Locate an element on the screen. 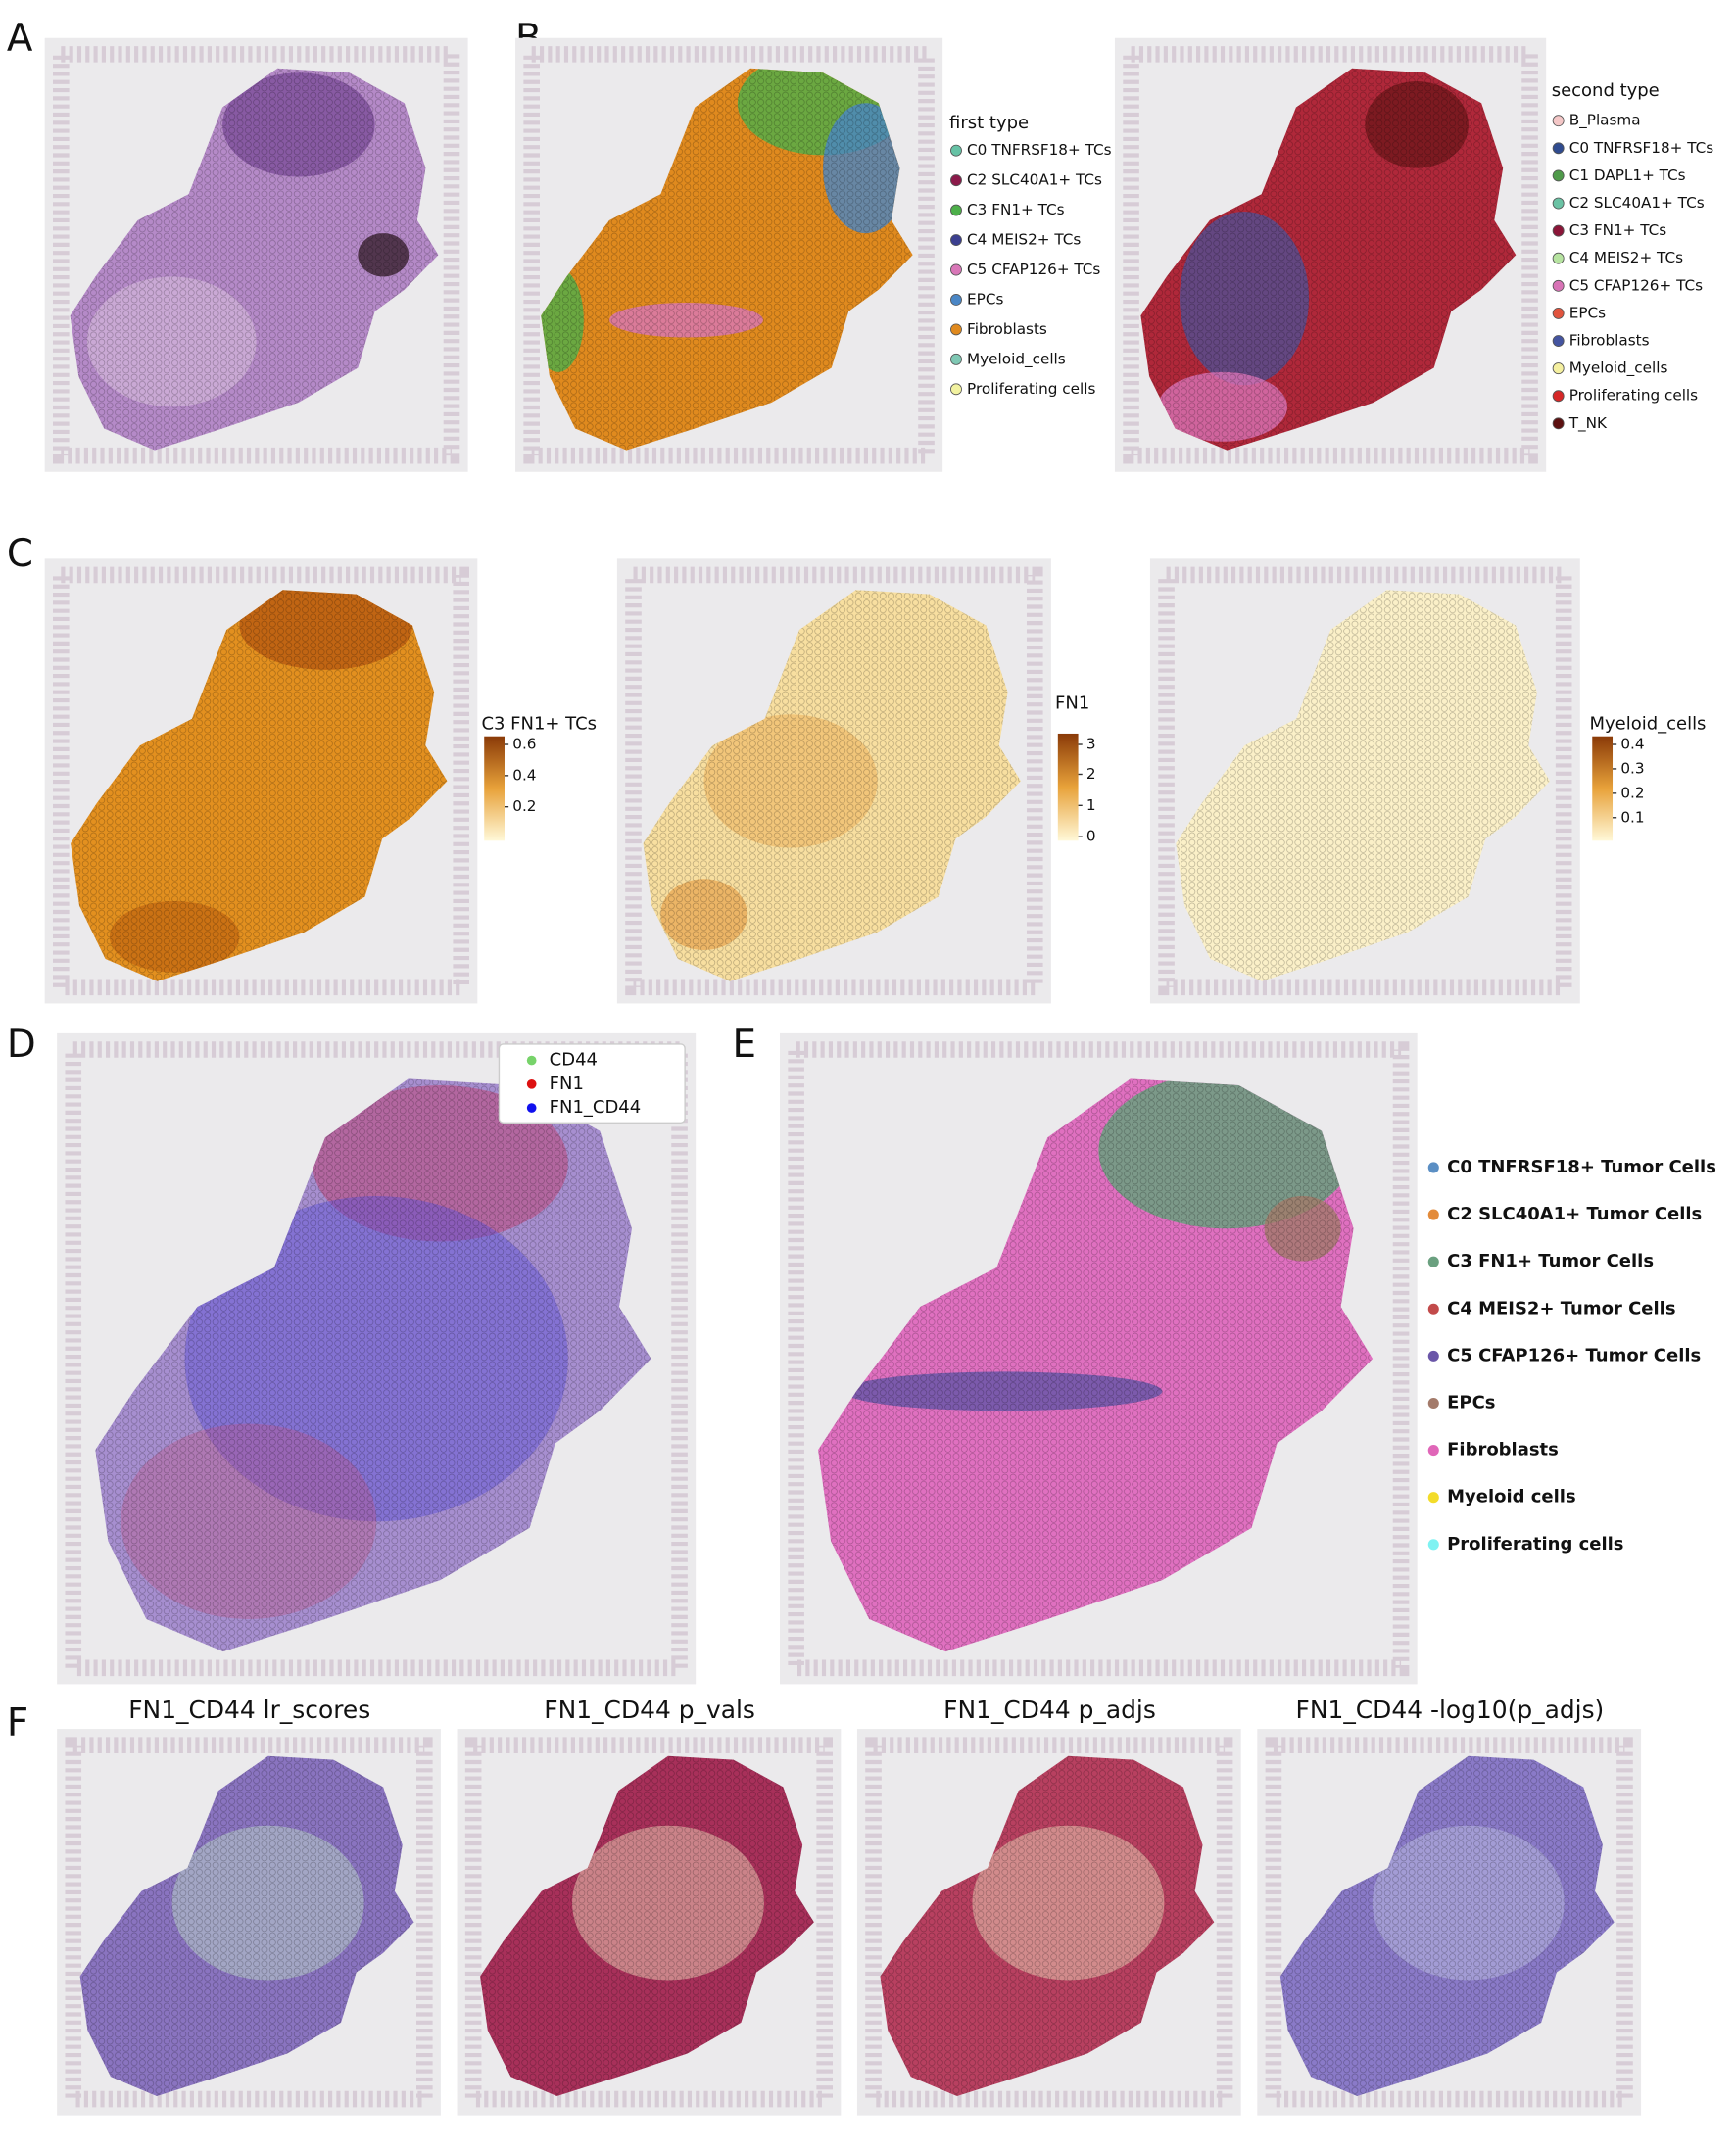  legend-label: C4 MEIS2+ Tumor Cells is located at coordinates (1561, 1308).